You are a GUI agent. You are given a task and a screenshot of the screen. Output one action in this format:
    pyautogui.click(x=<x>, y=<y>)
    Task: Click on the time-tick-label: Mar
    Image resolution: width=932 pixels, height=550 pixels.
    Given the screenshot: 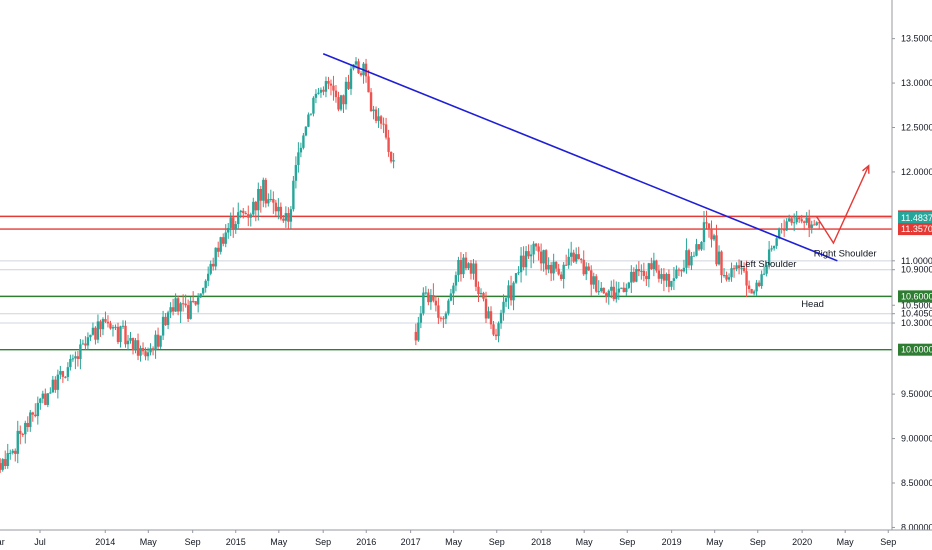 What is the action you would take?
    pyautogui.click(x=2, y=542)
    